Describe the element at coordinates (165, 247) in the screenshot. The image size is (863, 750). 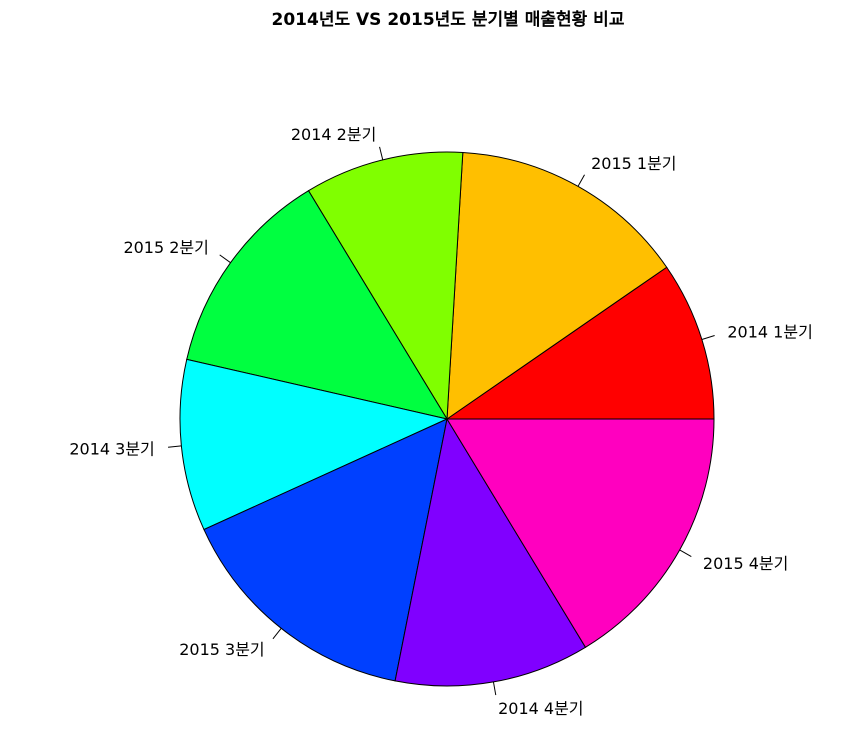
I see `slice-label: 2015 2분기` at that location.